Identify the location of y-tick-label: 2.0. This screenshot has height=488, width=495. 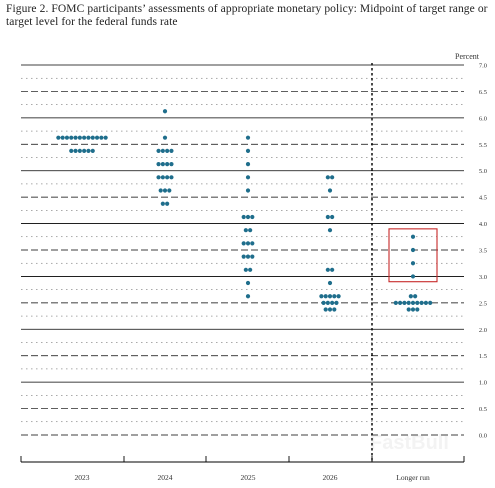
(483, 330).